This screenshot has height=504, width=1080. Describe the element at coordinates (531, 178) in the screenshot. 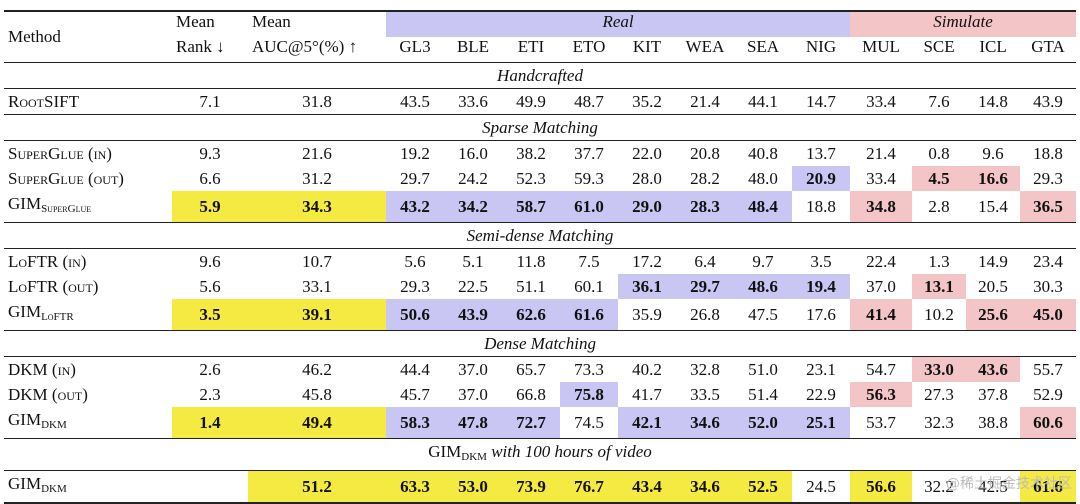

I see `dataset-value-cell: 52.3` at that location.